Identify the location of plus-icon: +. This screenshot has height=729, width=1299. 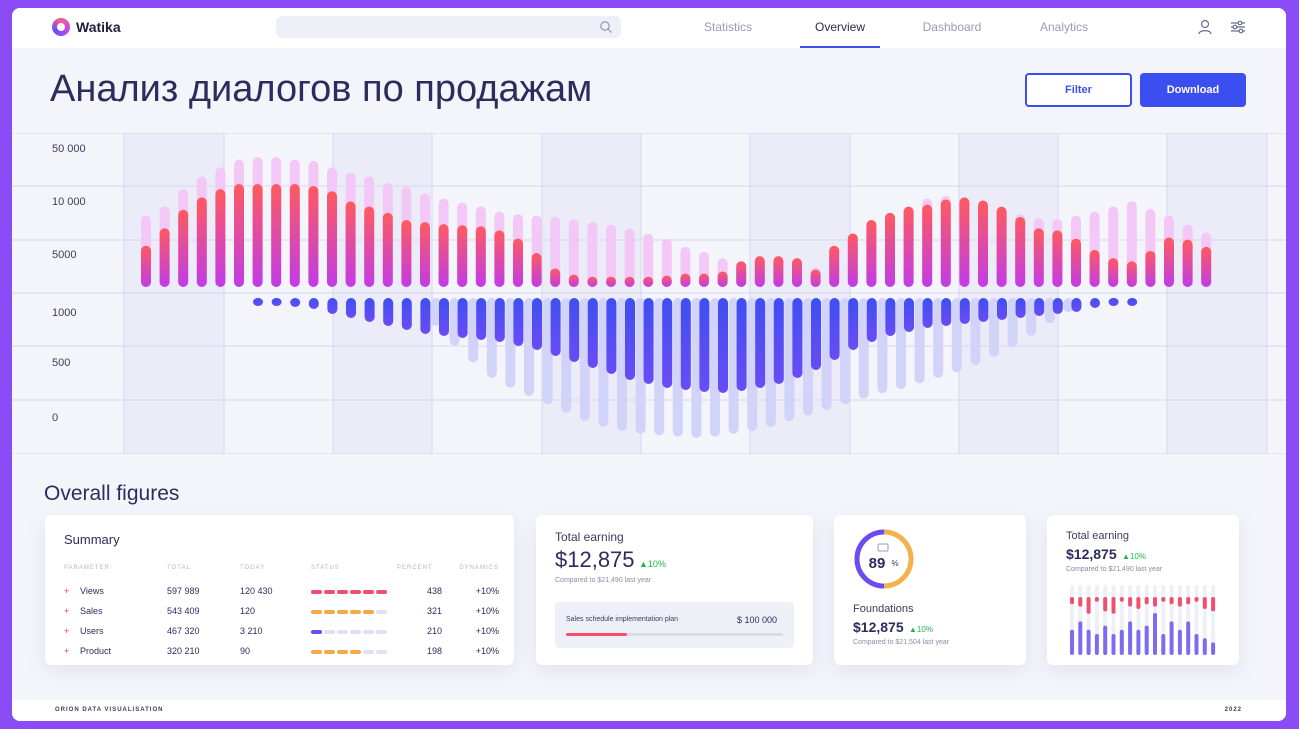
(67, 611).